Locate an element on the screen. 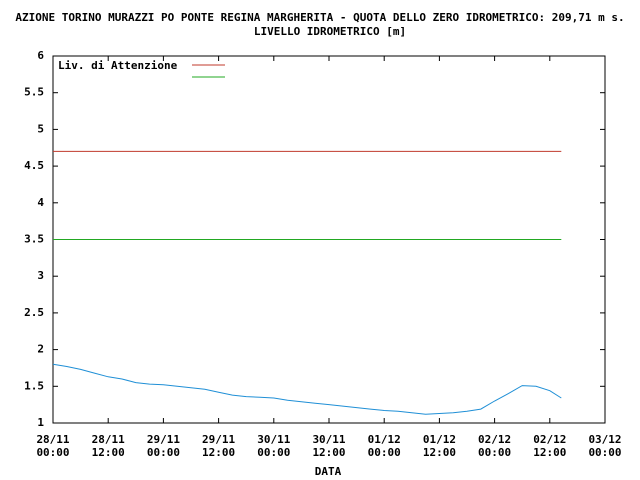  chart-subtitle: LIVELLO IDROMETRICO [m] is located at coordinates (330, 31).